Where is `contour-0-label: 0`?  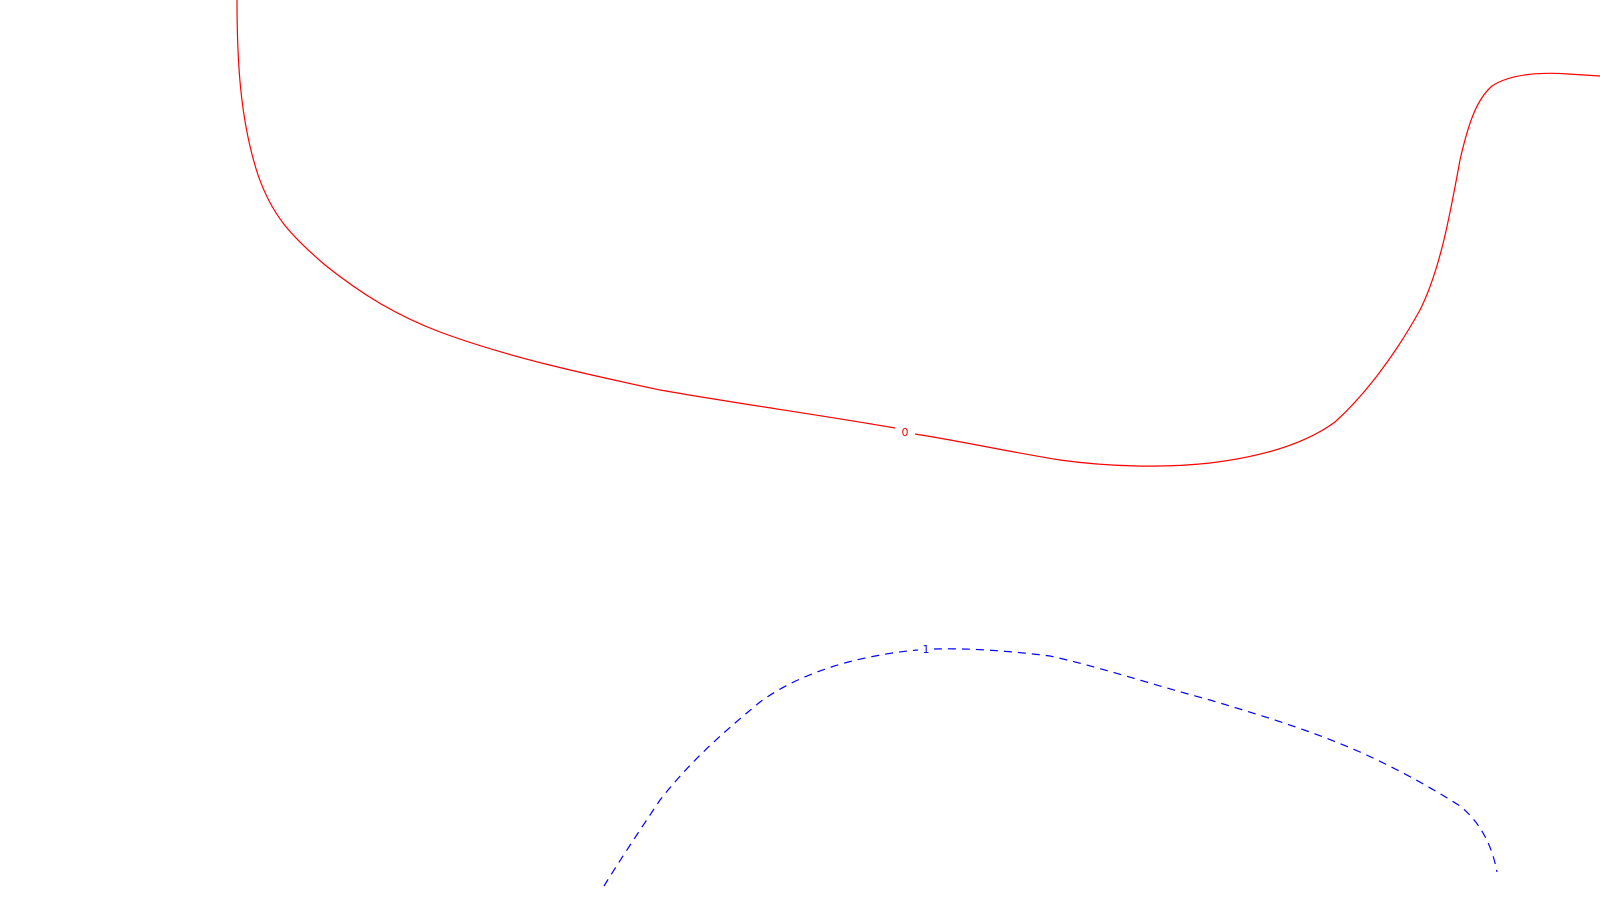 contour-0-label: 0 is located at coordinates (905, 432).